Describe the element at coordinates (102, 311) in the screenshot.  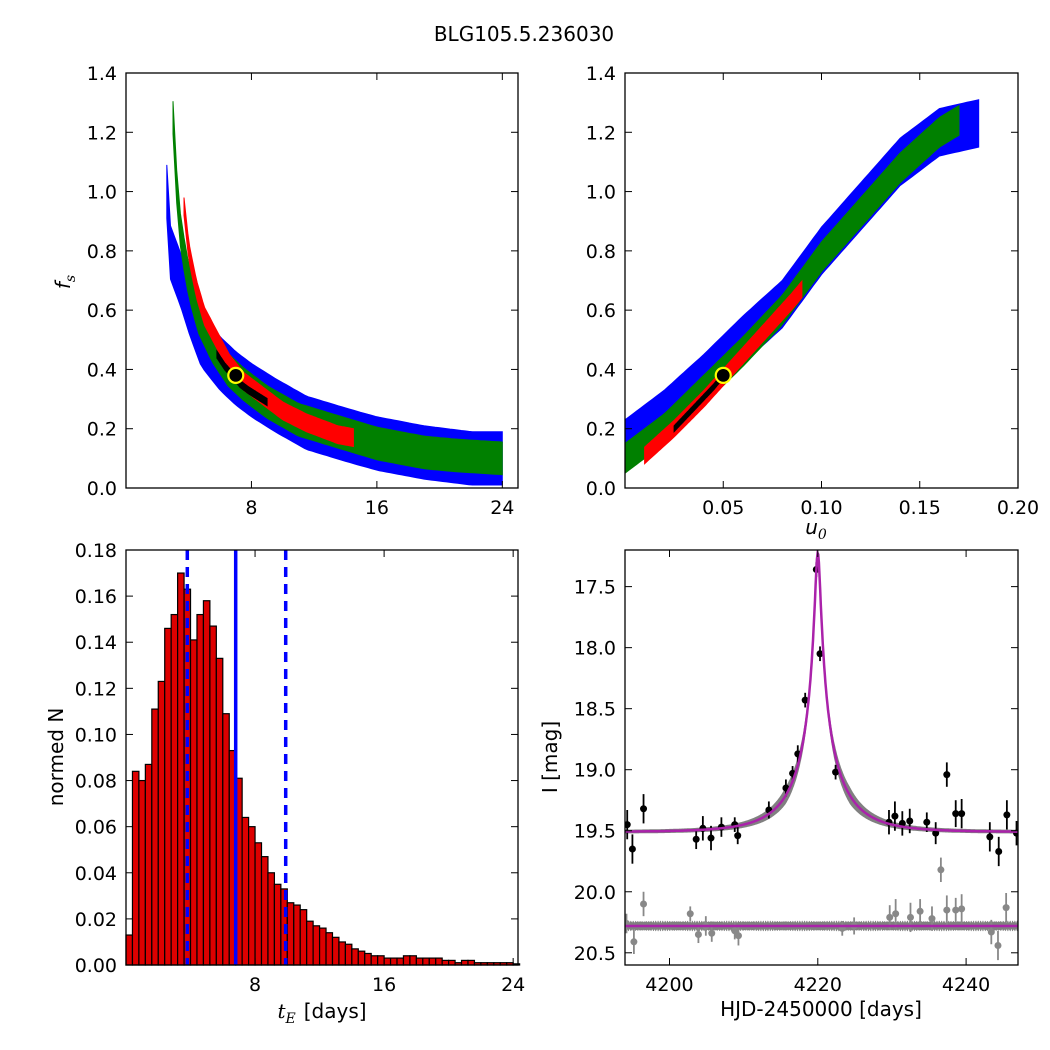
I see `y-tick-label: 0.6` at that location.